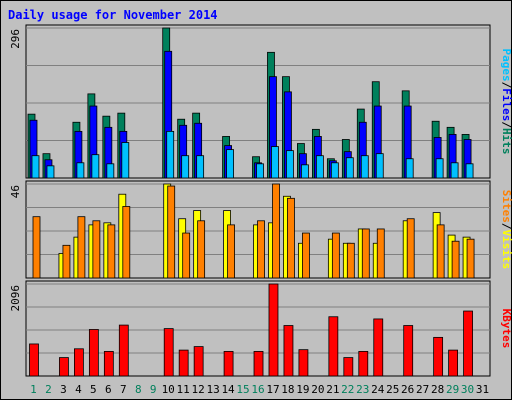 The height and width of the screenshot is (405, 512). I want to click on visits-sites-legend-part: Sites, so click(506, 206).